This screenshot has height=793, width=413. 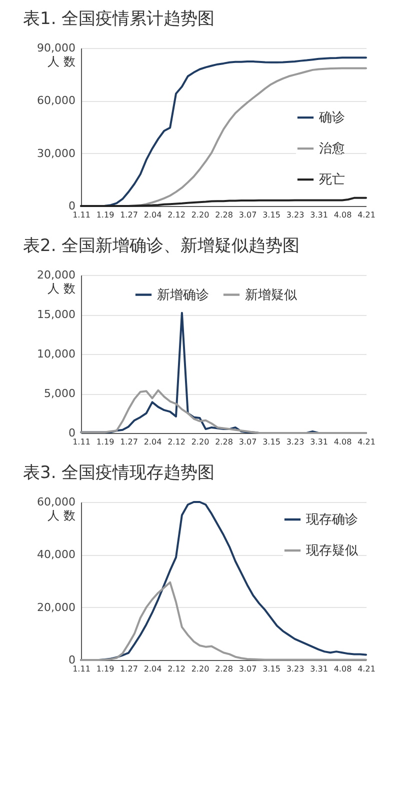 What do you see at coordinates (60, 393) in the screenshot?
I see `y-tick-label: 5,000` at bounding box center [60, 393].